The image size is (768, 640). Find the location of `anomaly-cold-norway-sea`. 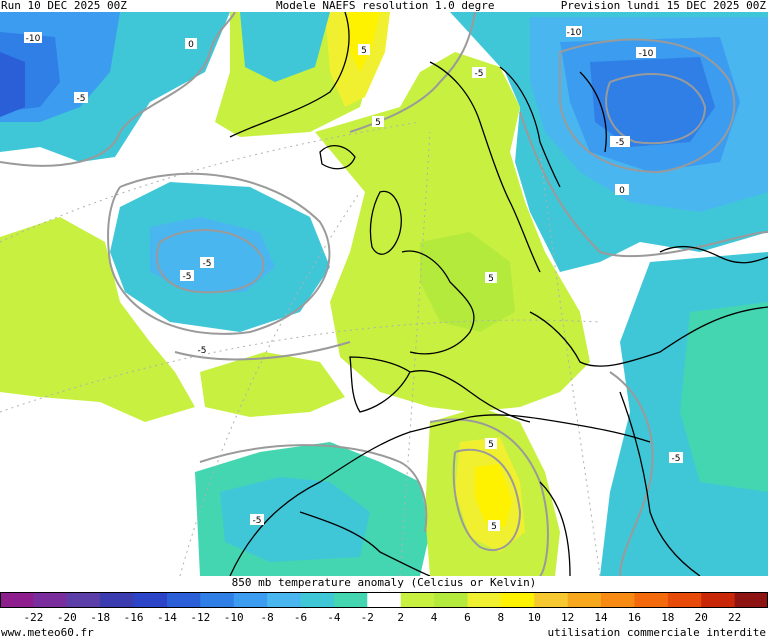

anomaly-cold-norway-sea is located at coordinates (285, 47).